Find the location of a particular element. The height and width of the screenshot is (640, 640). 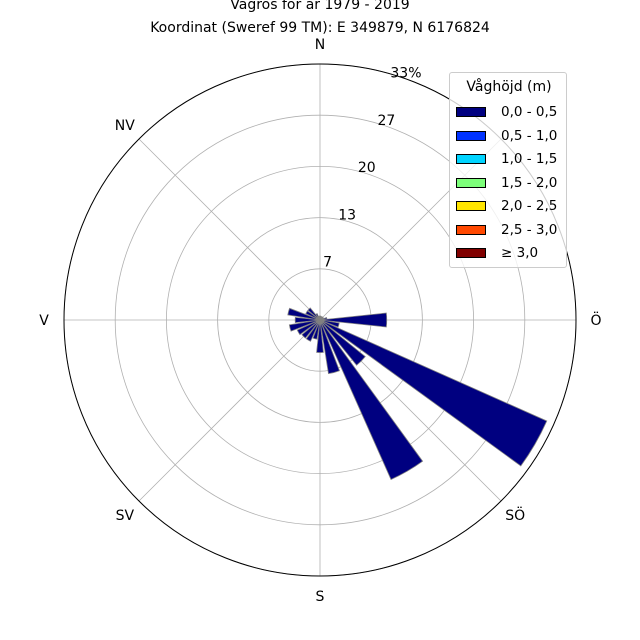

direction-label: V is located at coordinates (44, 321).